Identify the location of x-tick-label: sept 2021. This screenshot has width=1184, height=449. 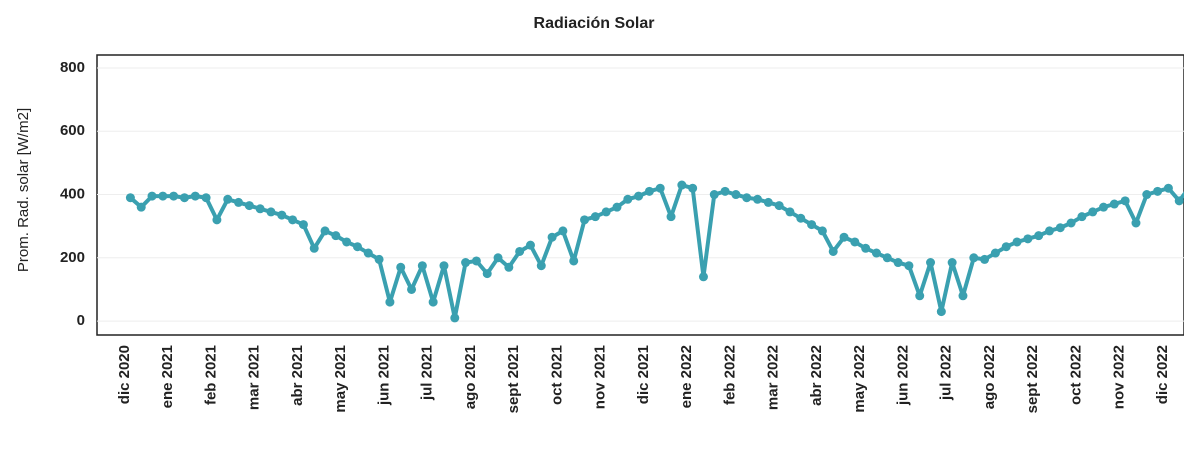
(513, 379).